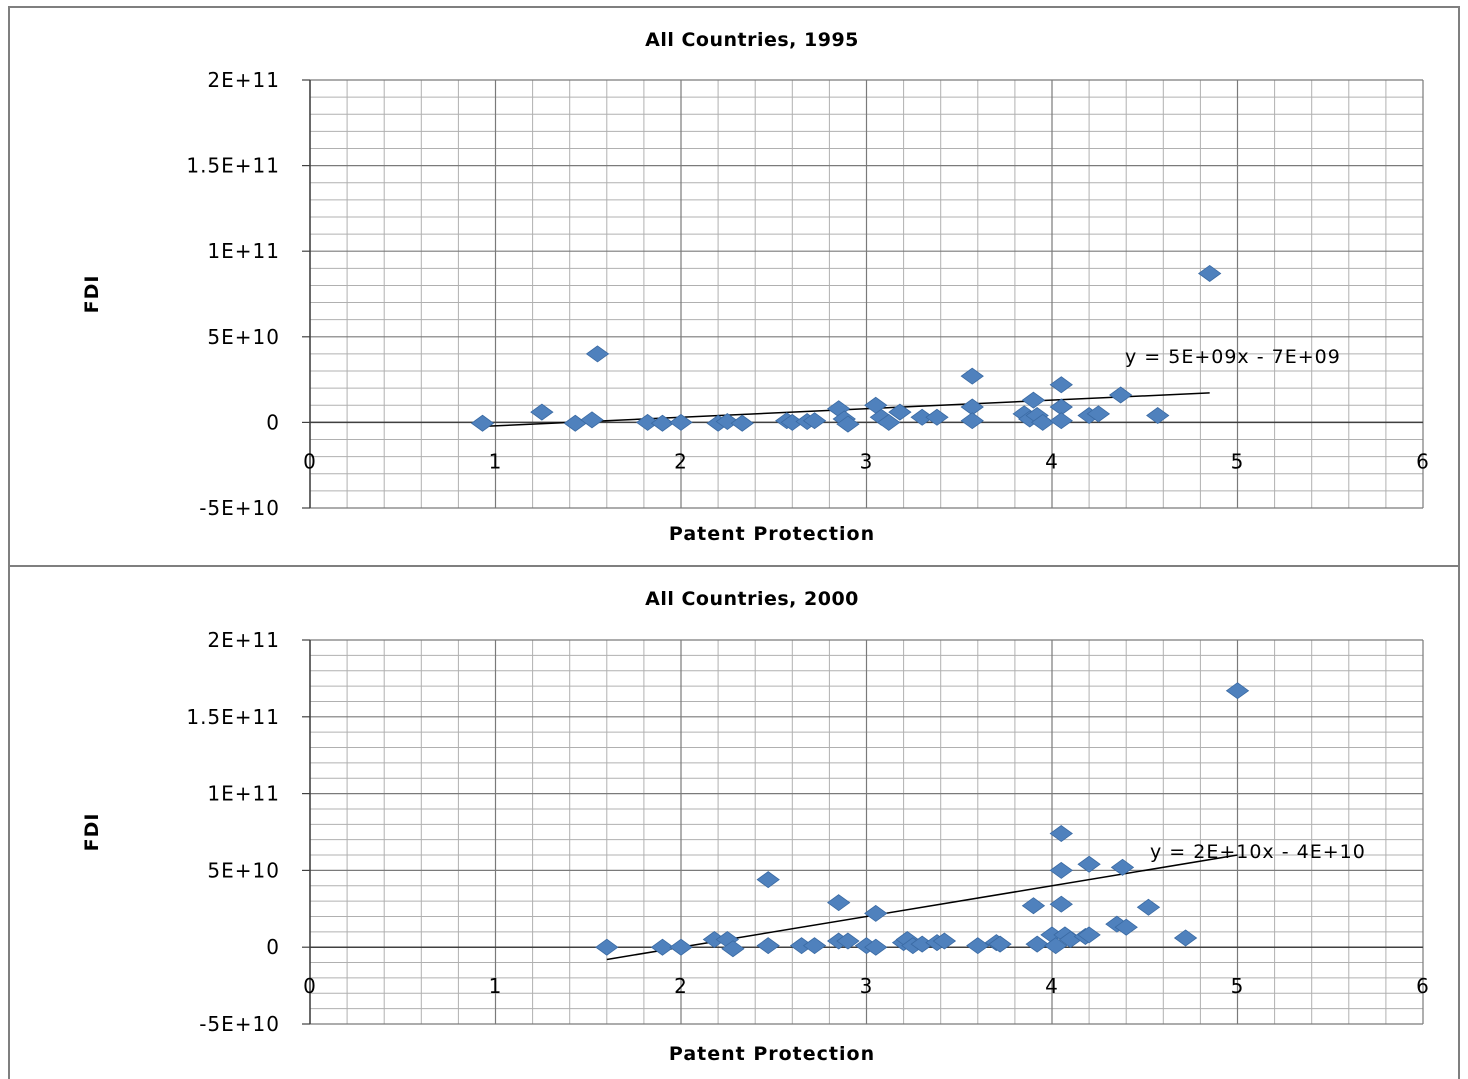 The height and width of the screenshot is (1079, 1468). What do you see at coordinates (752, 599) in the screenshot?
I see `chart-title: All Countries, 2000` at bounding box center [752, 599].